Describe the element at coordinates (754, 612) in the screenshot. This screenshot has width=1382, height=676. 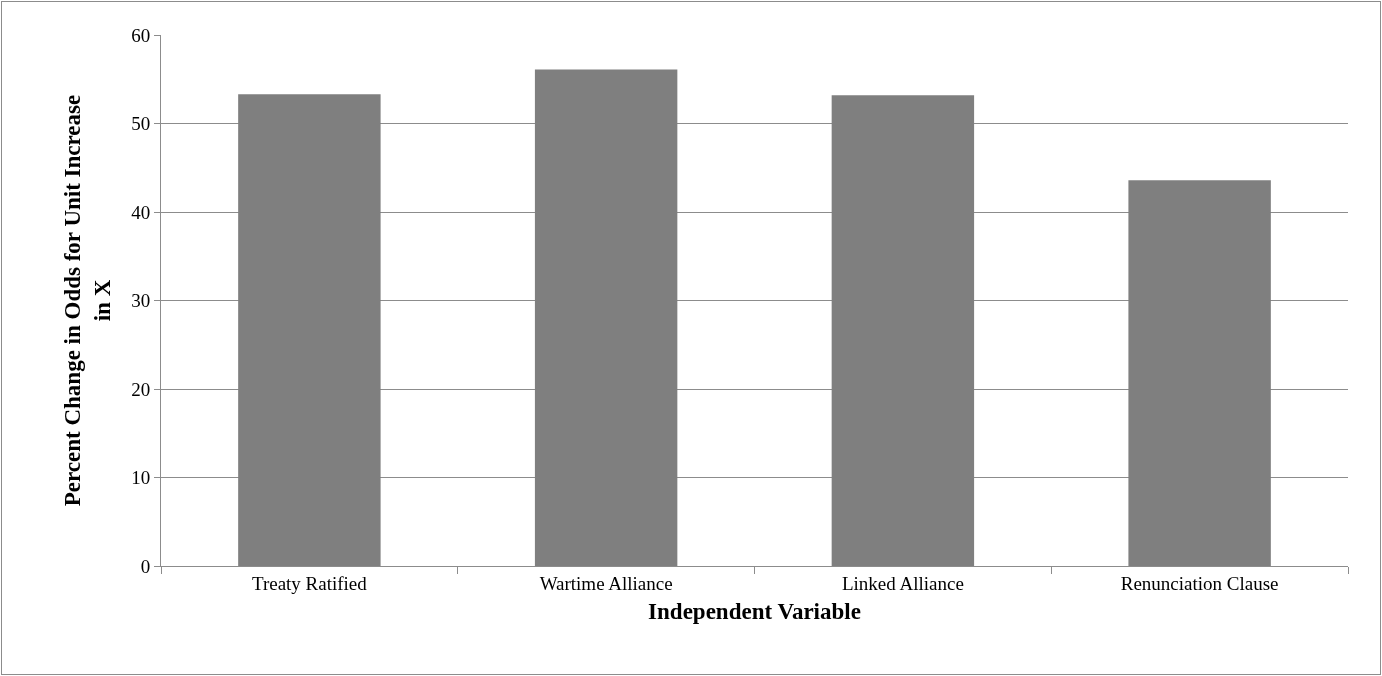
I see `x-axis-title: Independent Variable` at that location.